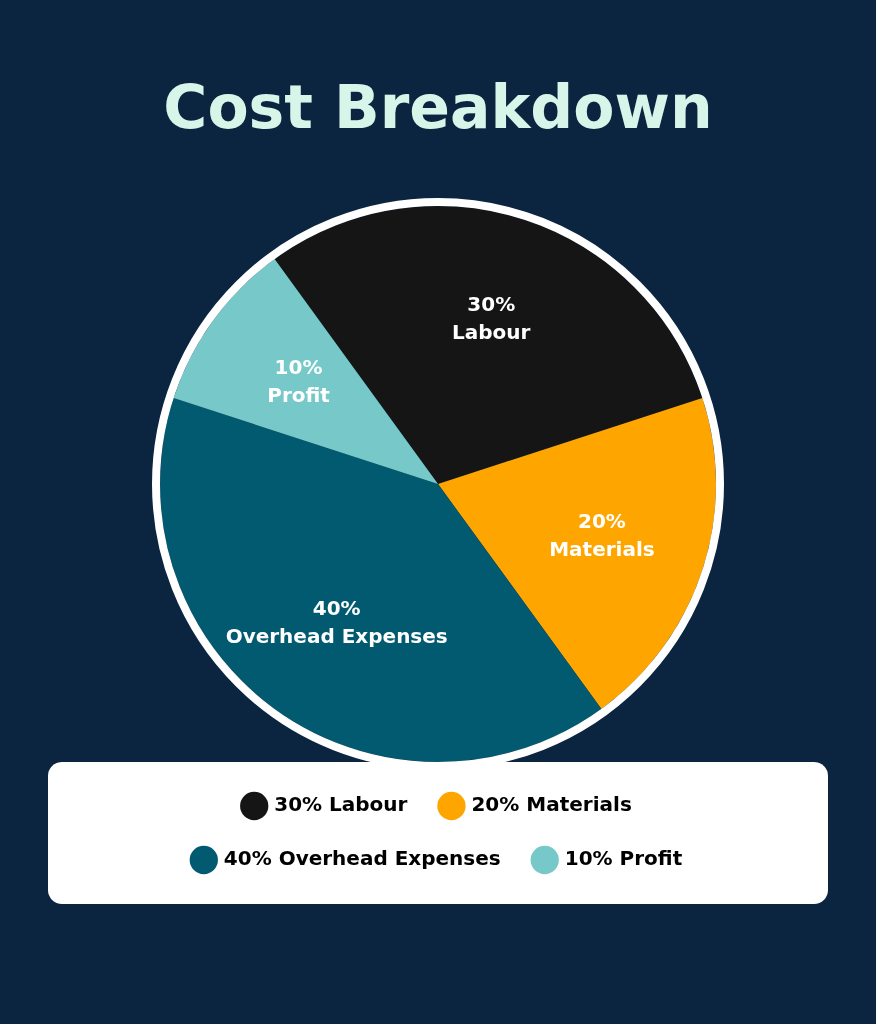  What do you see at coordinates (491, 318) in the screenshot?
I see `slice-label: 30% Labour` at bounding box center [491, 318].